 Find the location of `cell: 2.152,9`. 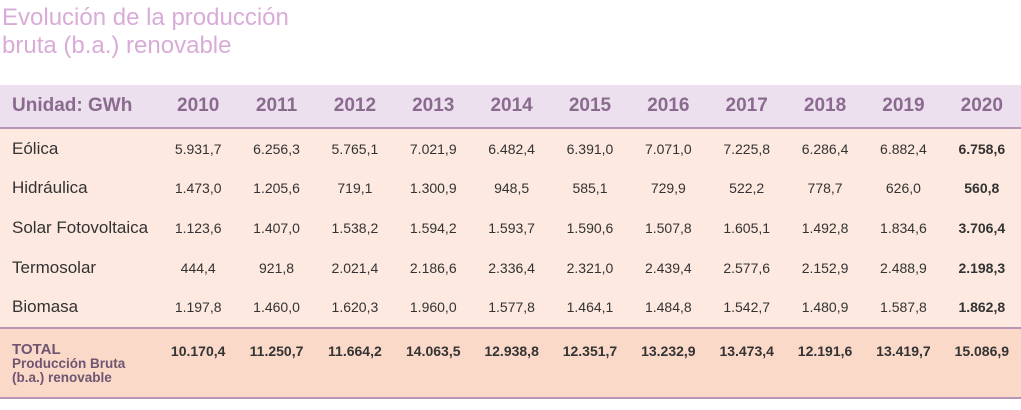

cell: 2.152,9 is located at coordinates (825, 267).